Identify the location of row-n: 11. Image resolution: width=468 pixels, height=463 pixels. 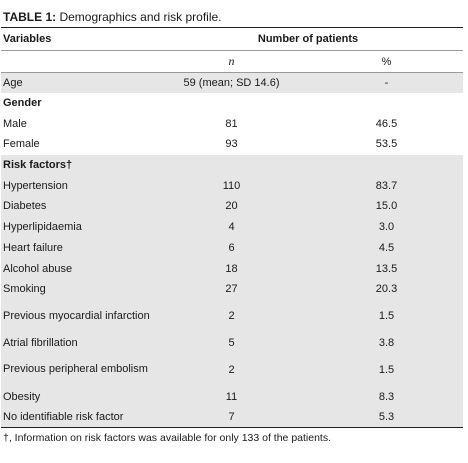
(231, 396).